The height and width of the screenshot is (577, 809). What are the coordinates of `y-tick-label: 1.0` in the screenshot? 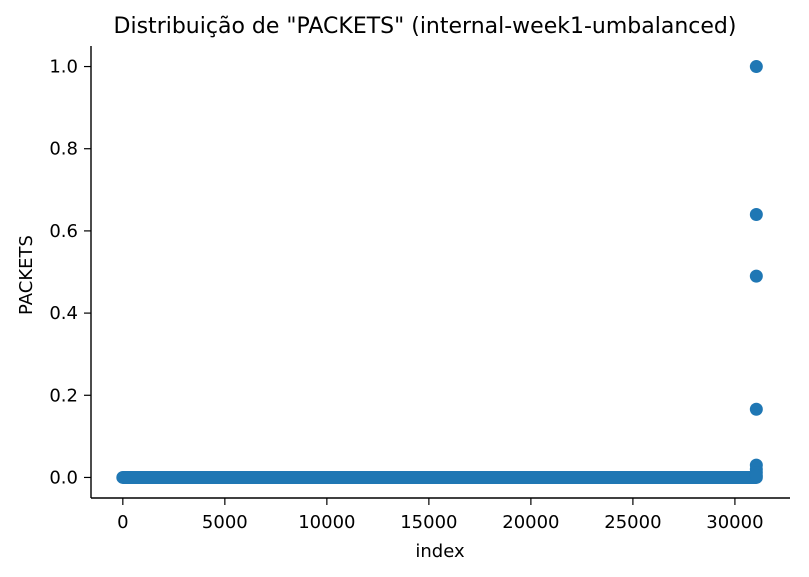 It's located at (63, 67).